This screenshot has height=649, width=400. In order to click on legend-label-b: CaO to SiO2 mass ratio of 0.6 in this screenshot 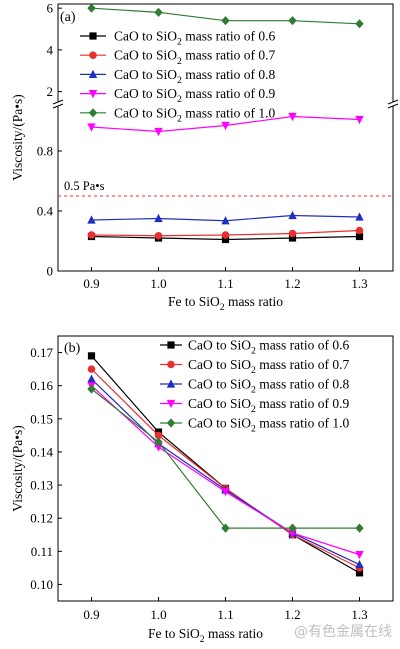, I will do `click(268, 347)`.